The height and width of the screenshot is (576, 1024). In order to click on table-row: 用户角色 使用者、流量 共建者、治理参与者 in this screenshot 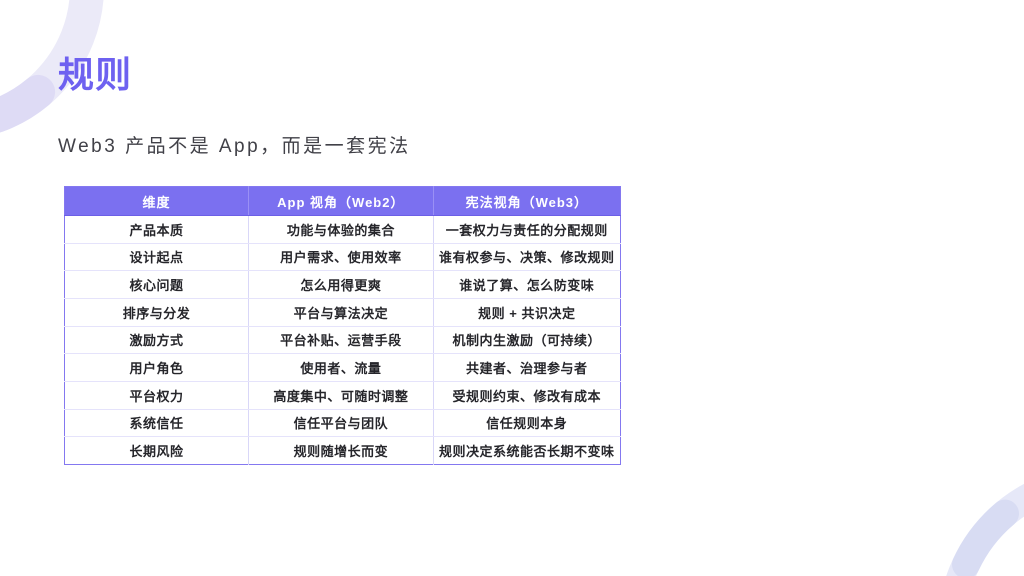, I will do `click(342, 367)`.